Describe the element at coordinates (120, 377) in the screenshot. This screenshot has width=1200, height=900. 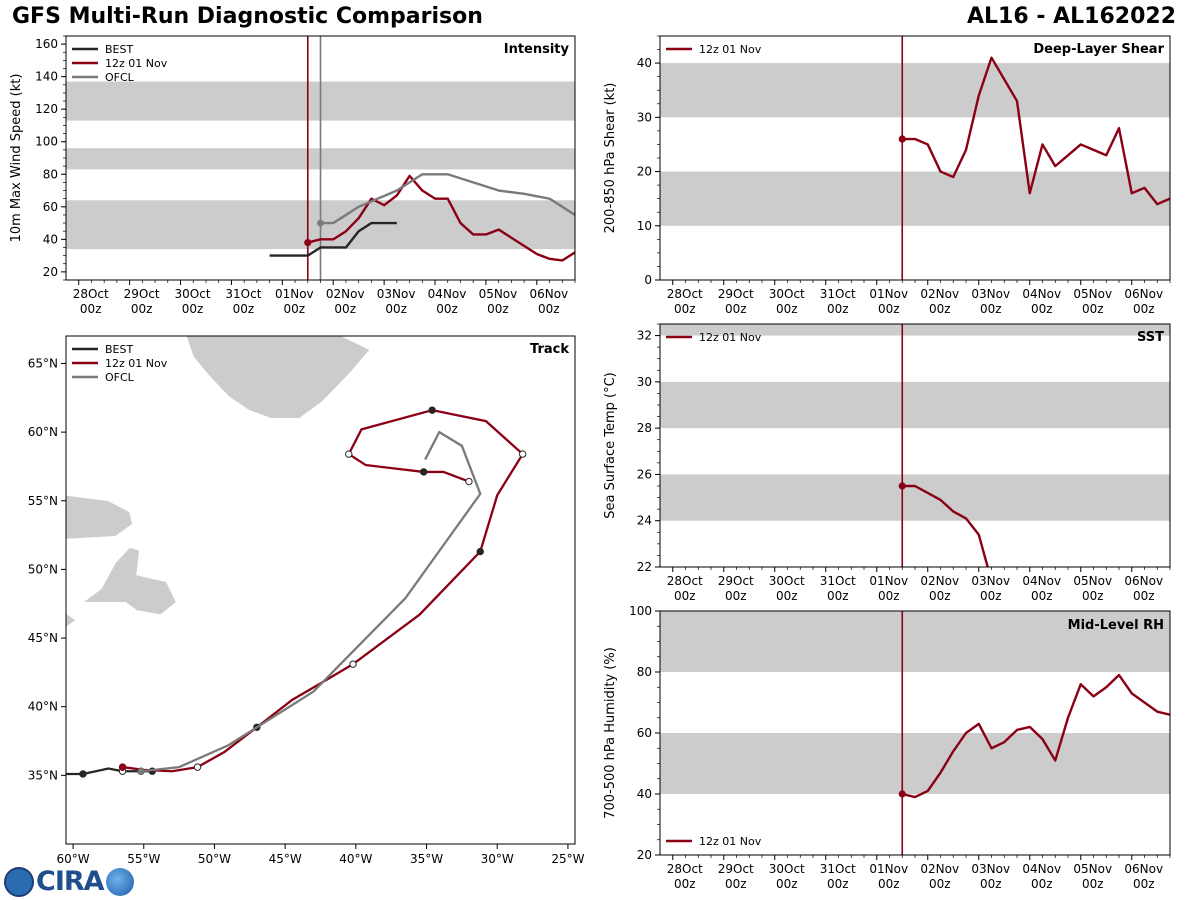
I see `legend-label: OFCL` at that location.